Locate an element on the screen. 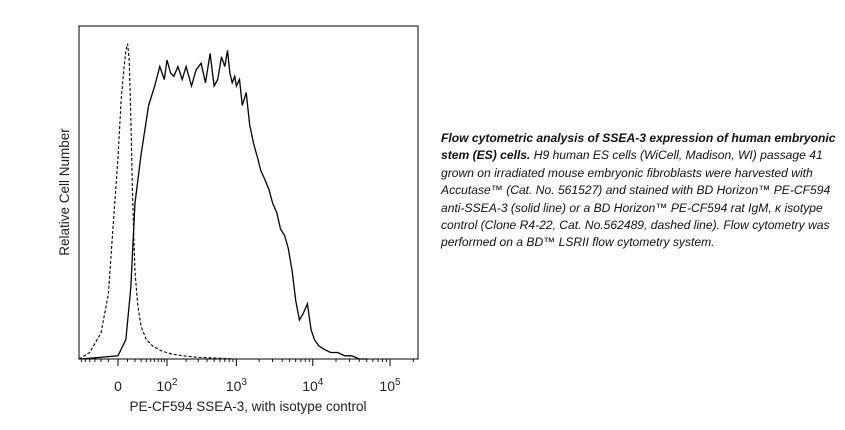 The width and height of the screenshot is (845, 430). x-tick-label: 0 is located at coordinates (118, 386).